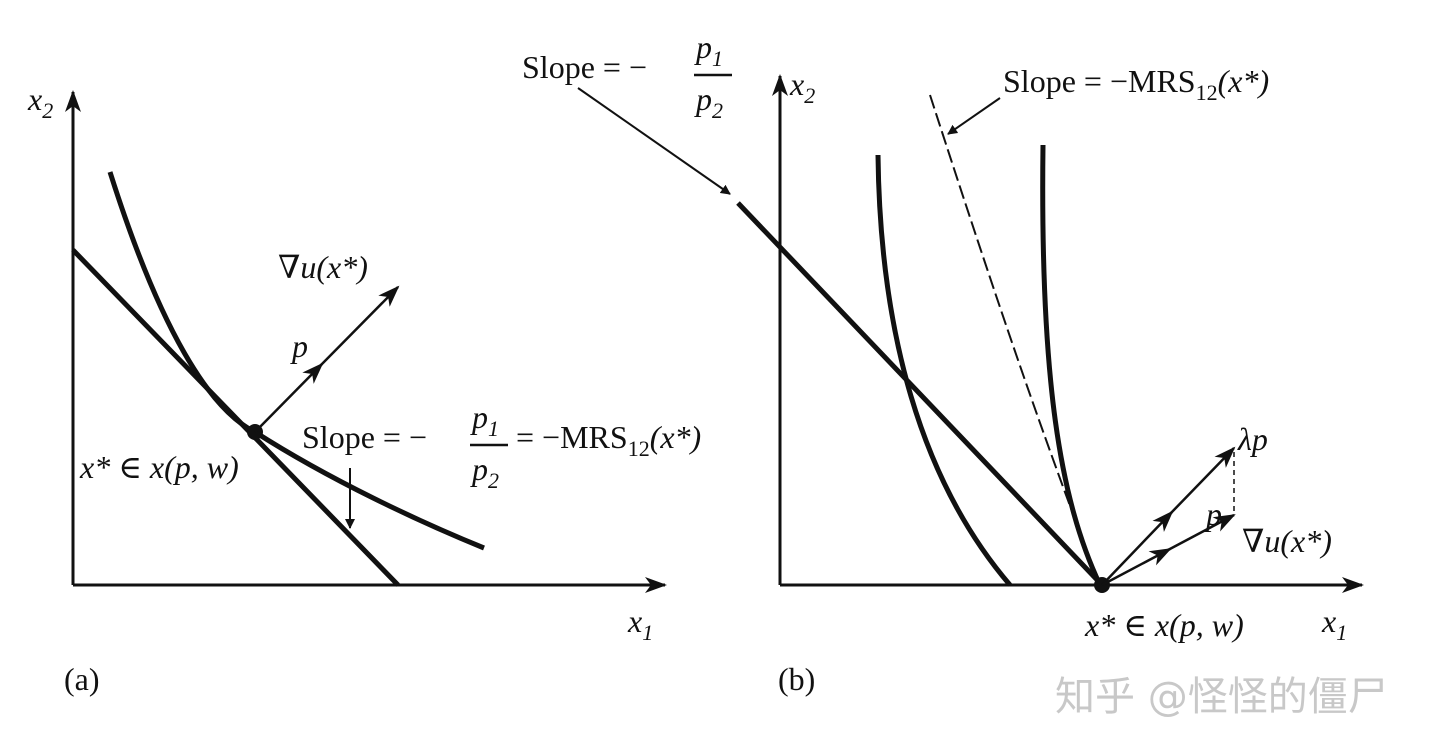 This screenshot has width=1440, height=754. Describe the element at coordinates (1221, 697) in the screenshot. I see `watermark: 知乎 @怪怪的僵尸` at that location.